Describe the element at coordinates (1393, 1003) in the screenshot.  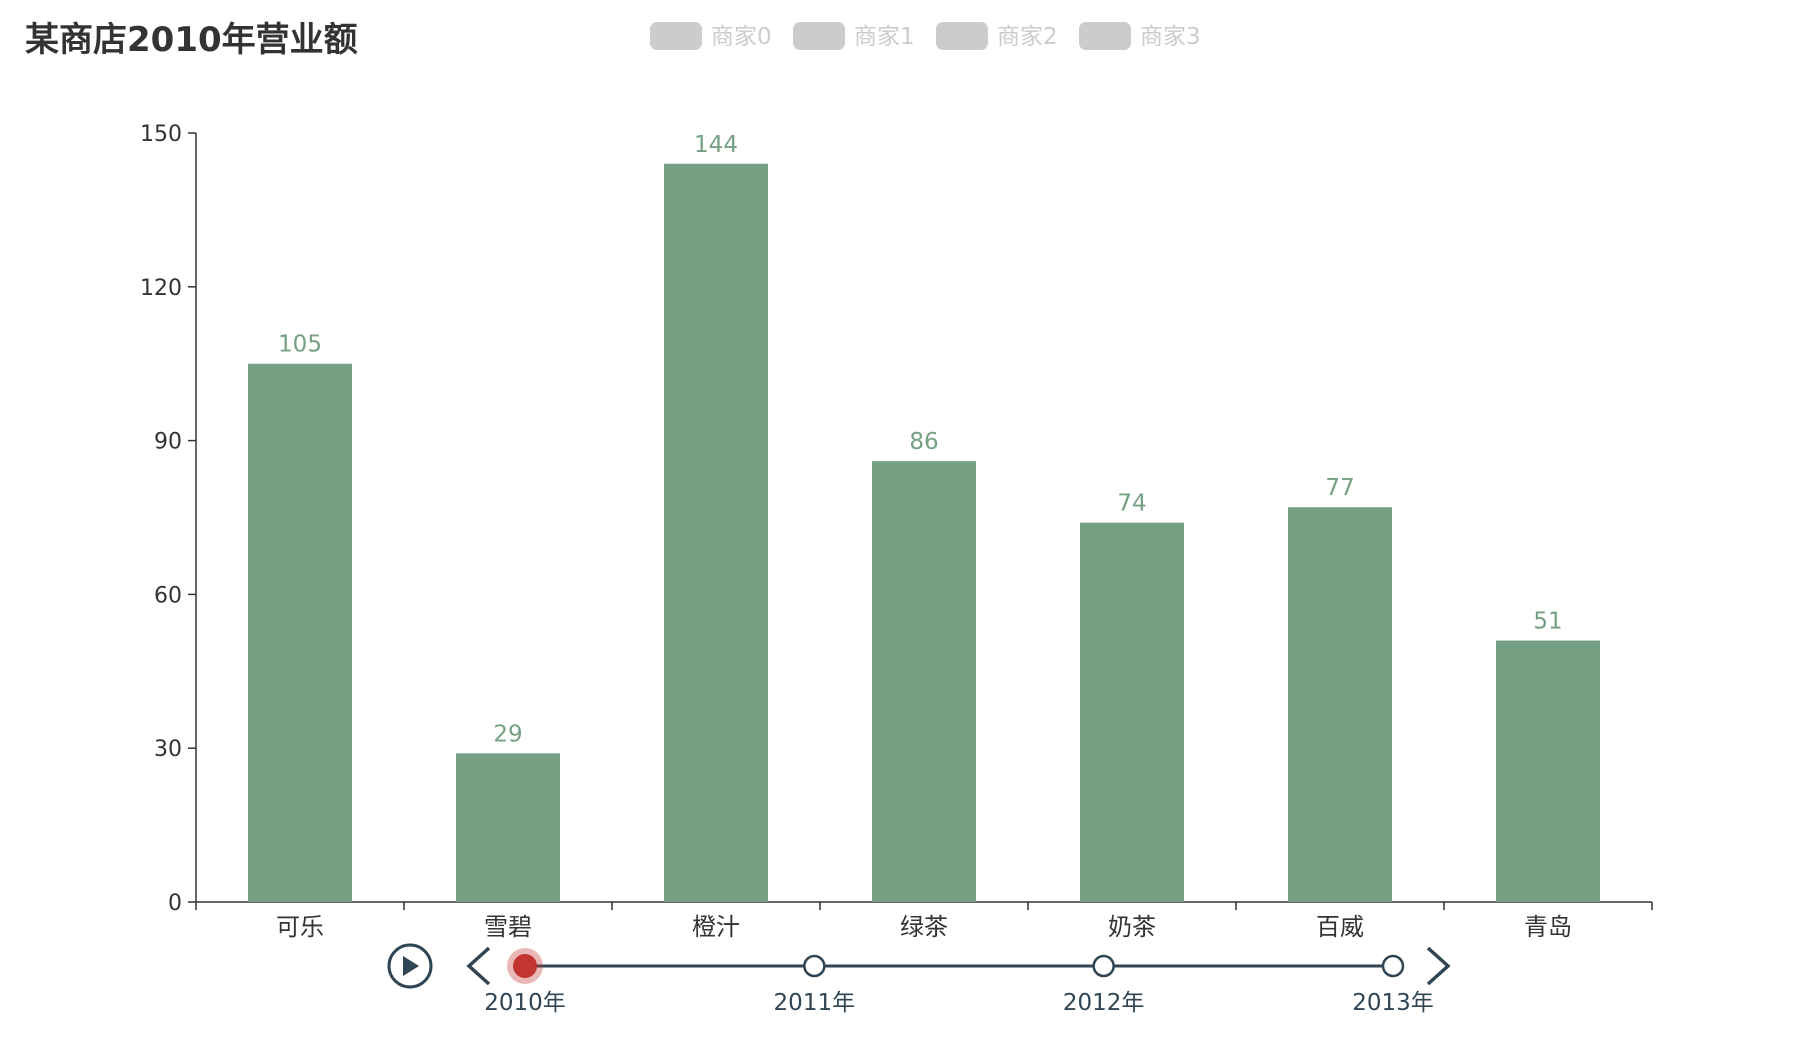
I see `timeline-label: 2013年` at that location.